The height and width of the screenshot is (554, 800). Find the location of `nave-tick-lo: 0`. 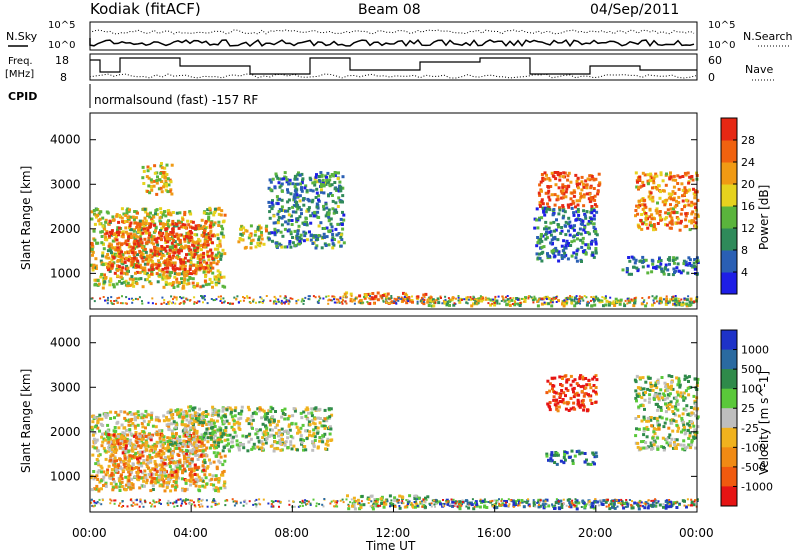

nave-tick-lo: 0 is located at coordinates (711, 77).